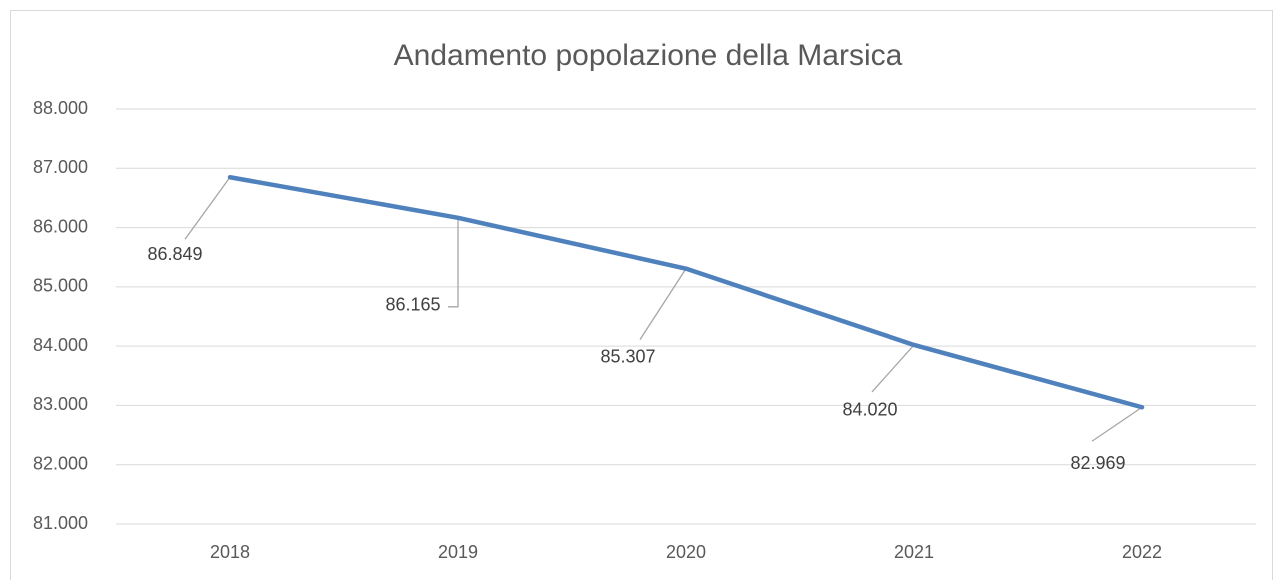  What do you see at coordinates (60, 286) in the screenshot?
I see `y-tick-label: 85.000` at bounding box center [60, 286].